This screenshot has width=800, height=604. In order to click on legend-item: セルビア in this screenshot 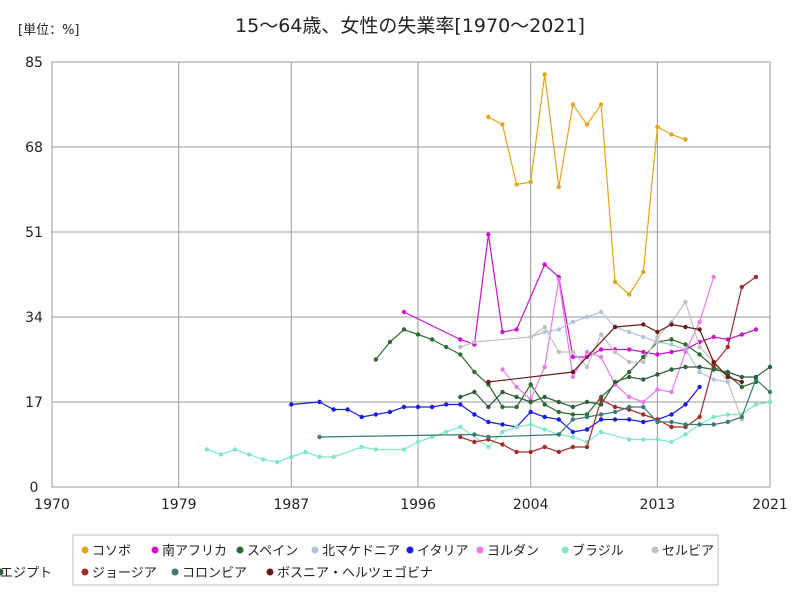, I will do `click(682, 551)`.